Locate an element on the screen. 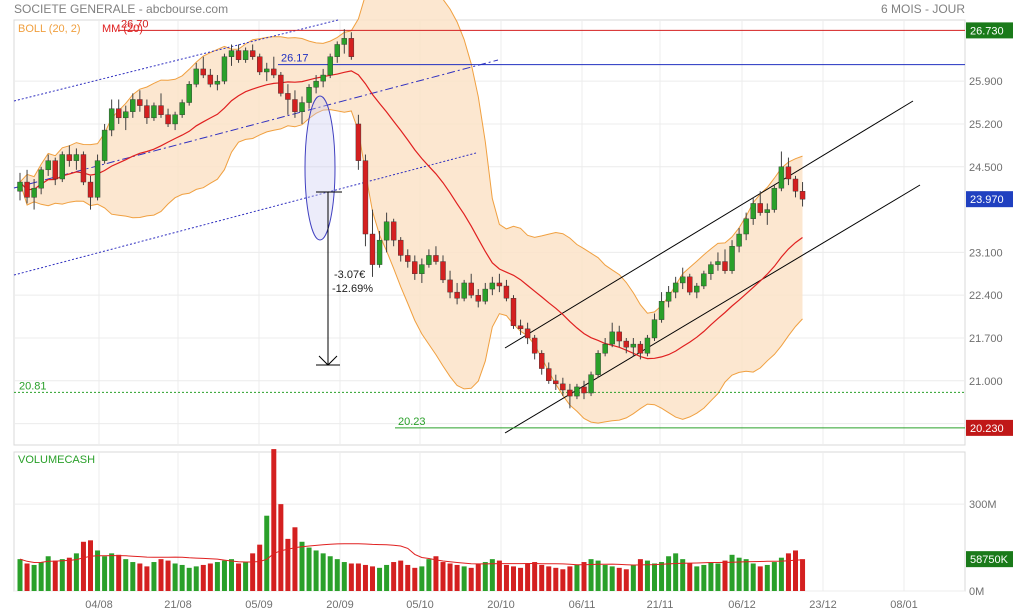 This screenshot has width=1014, height=614. badge-low-bg is located at coordinates (989, 427).